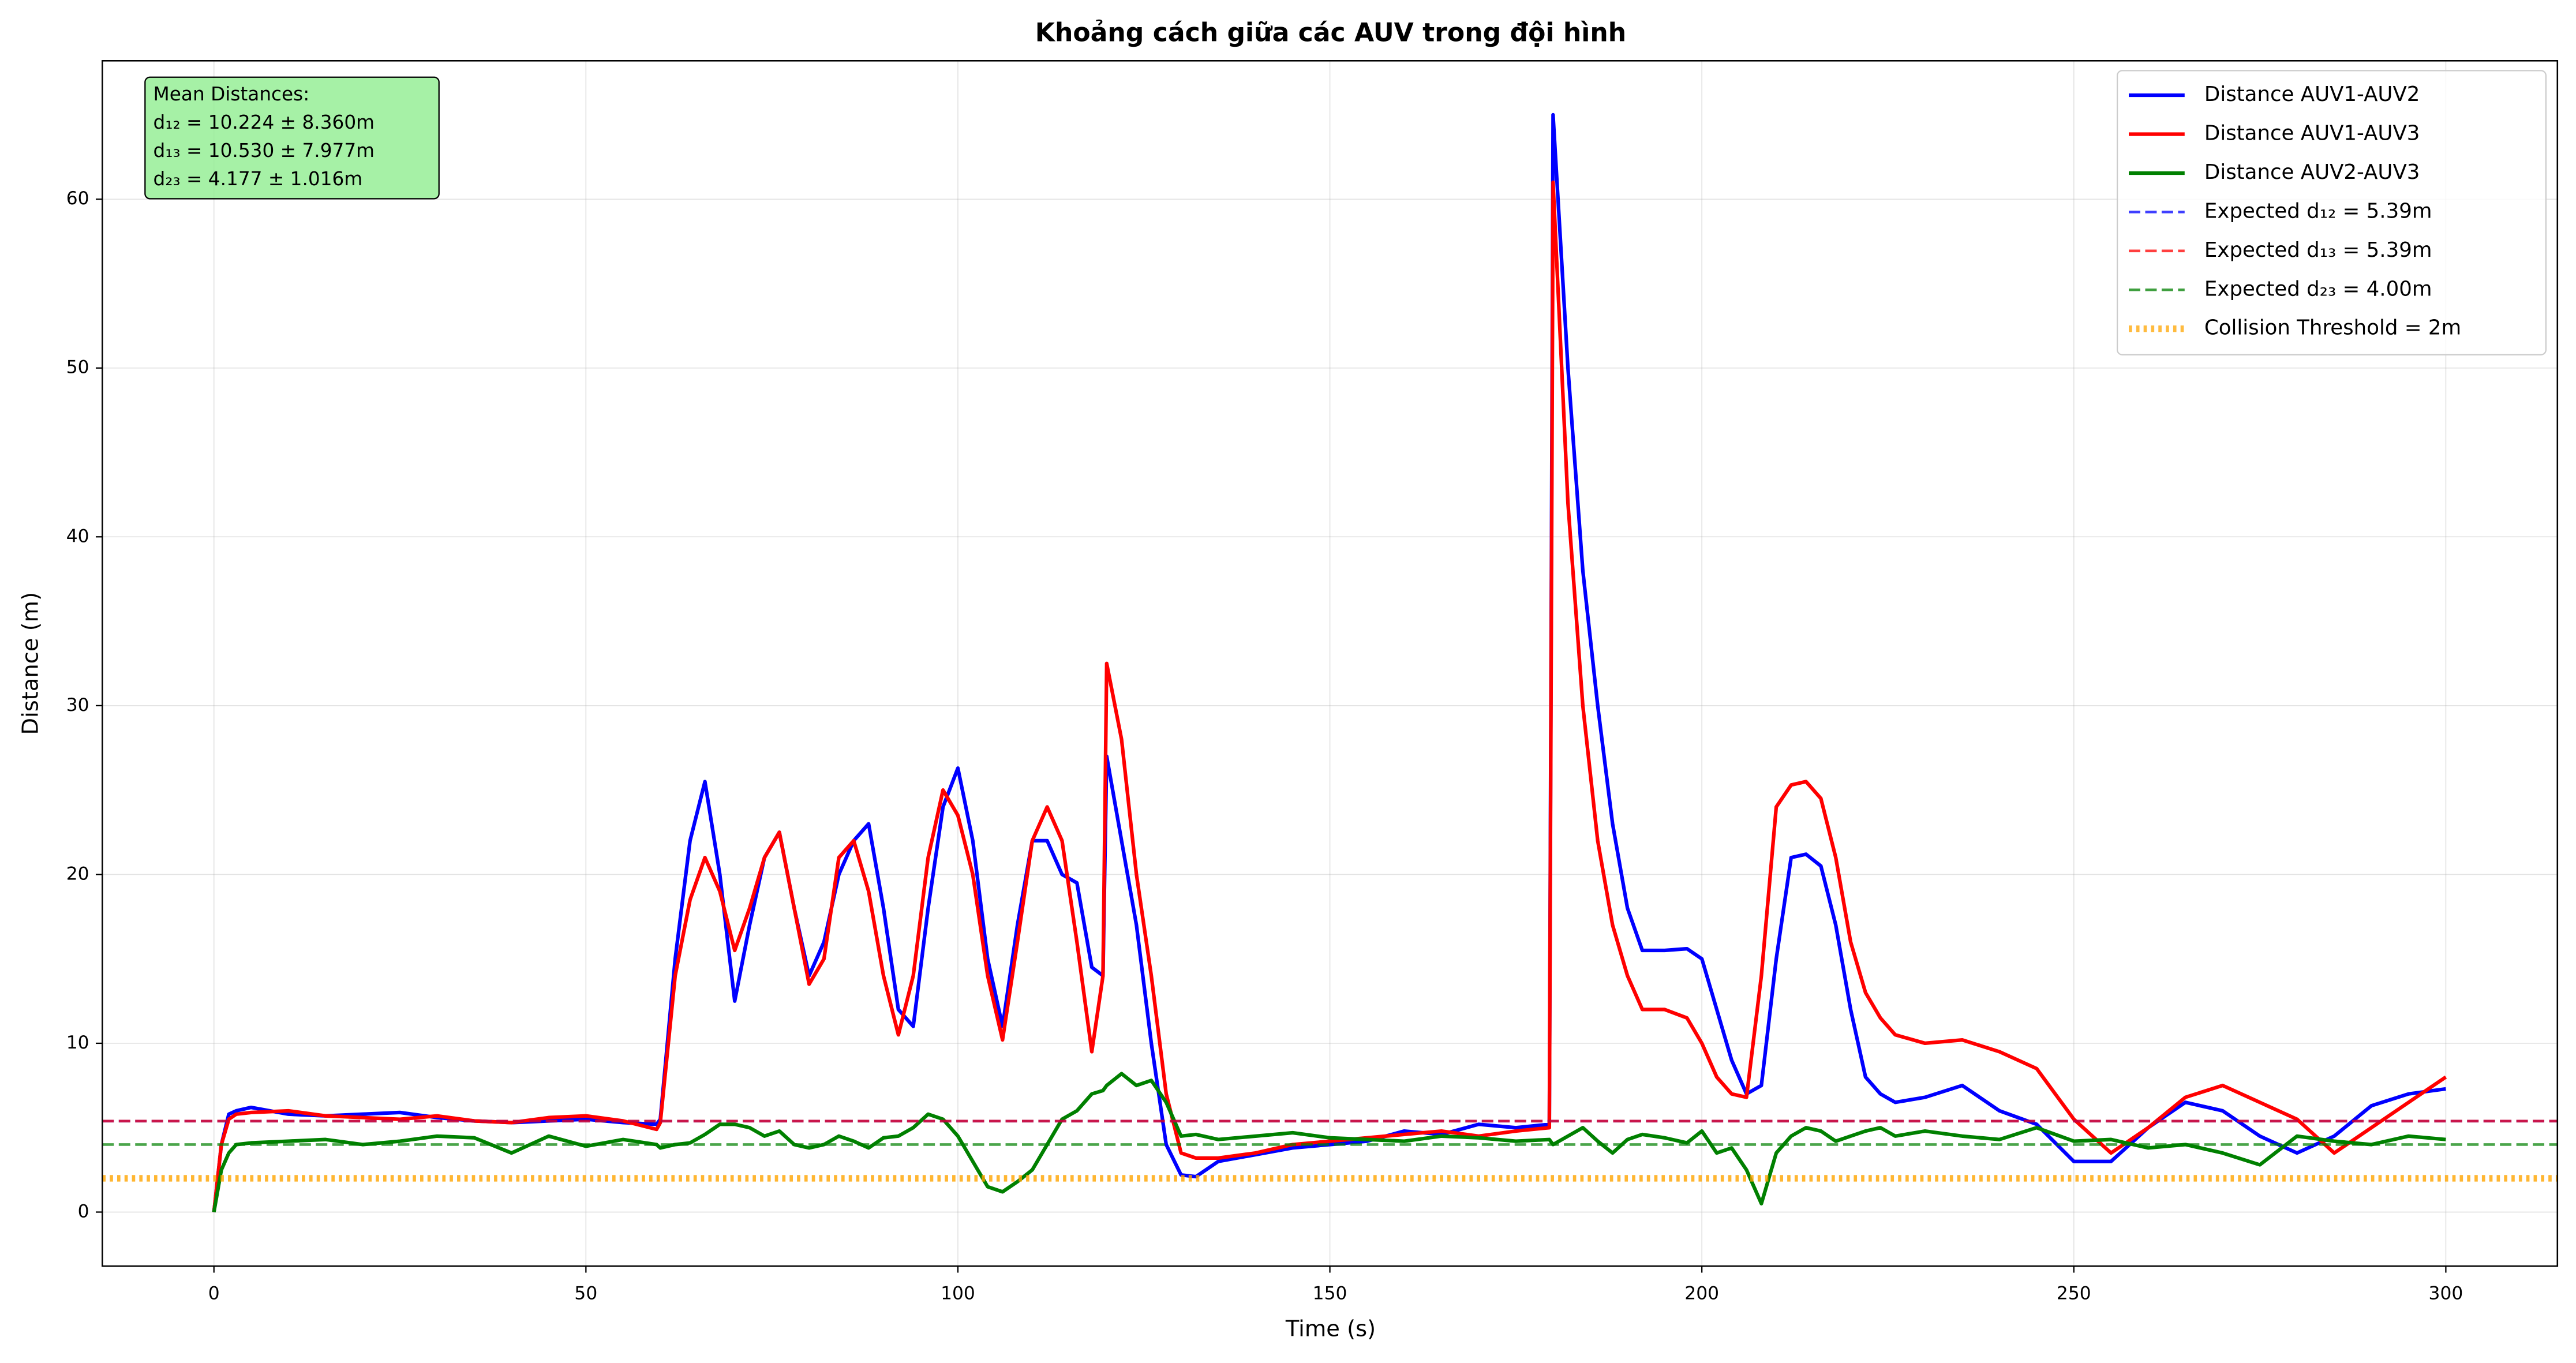  Describe the element at coordinates (264, 151) in the screenshot. I see `annotation-line: d₁₃ = 10.530 ± 7.977m` at that location.